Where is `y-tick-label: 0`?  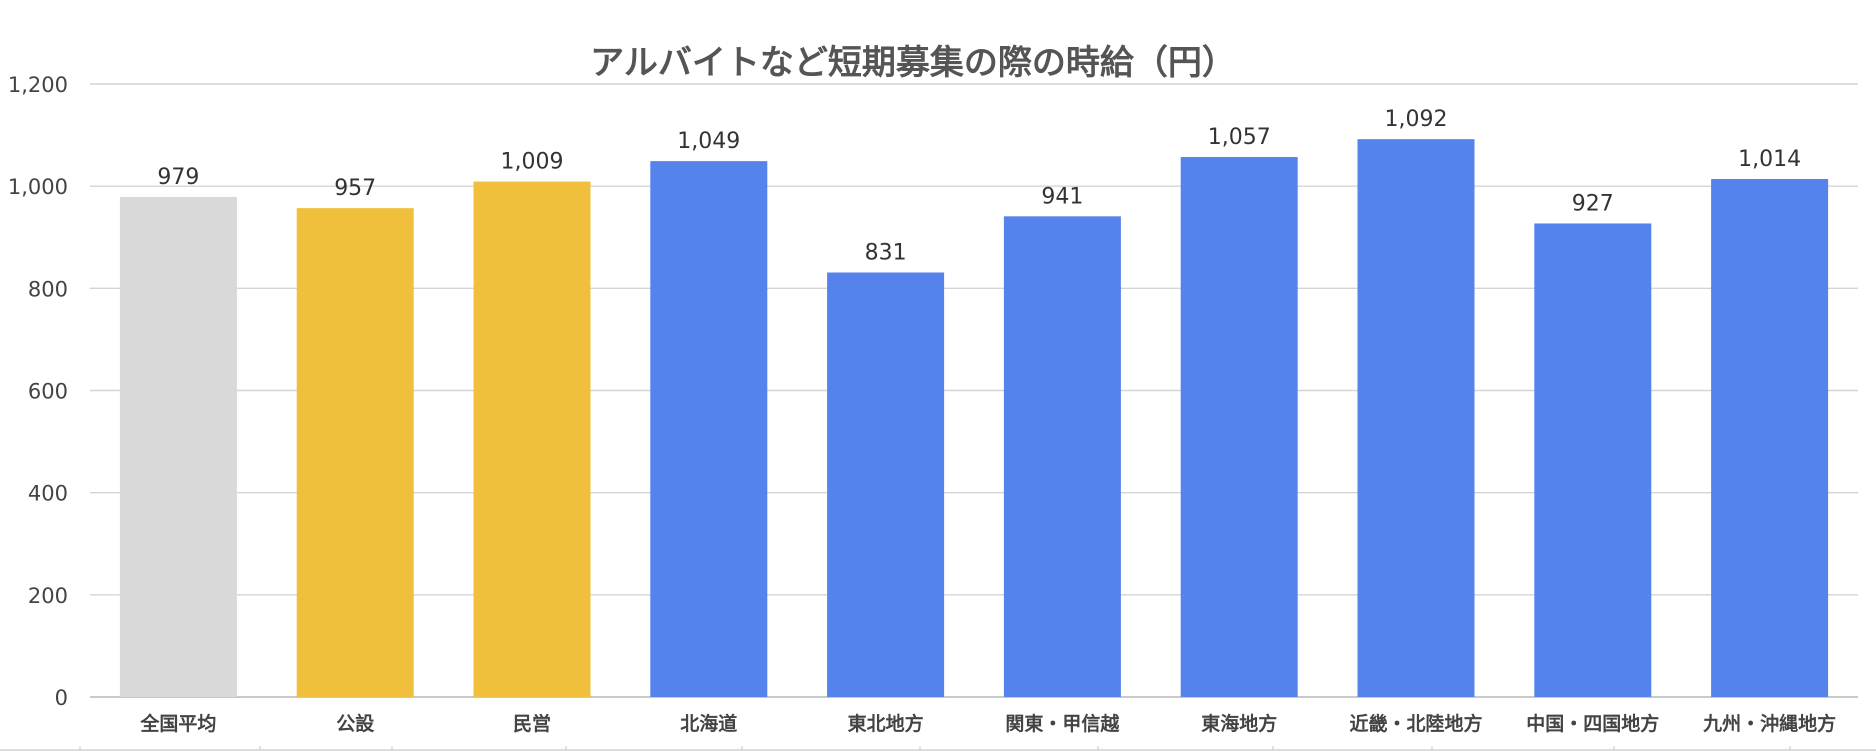 y-tick-label: 0 is located at coordinates (61, 698).